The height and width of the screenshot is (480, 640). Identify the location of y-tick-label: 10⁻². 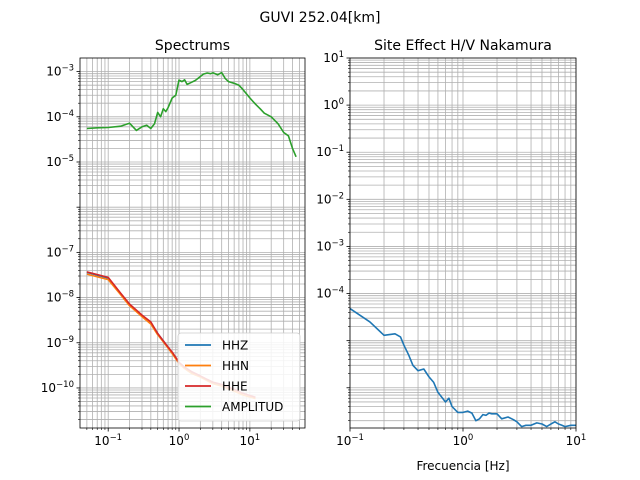
(330, 198).